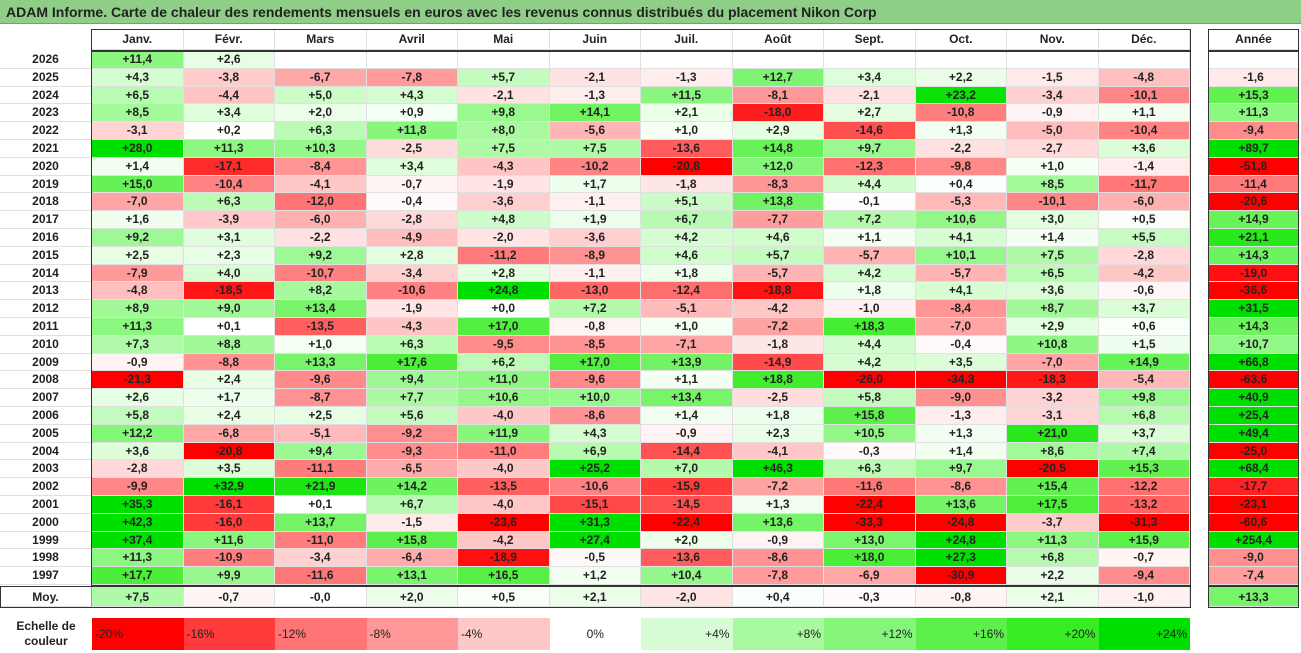 Image resolution: width=1301 pixels, height=653 pixels. What do you see at coordinates (961, 309) in the screenshot?
I see `heatmap-cell: -8,4` at bounding box center [961, 309].